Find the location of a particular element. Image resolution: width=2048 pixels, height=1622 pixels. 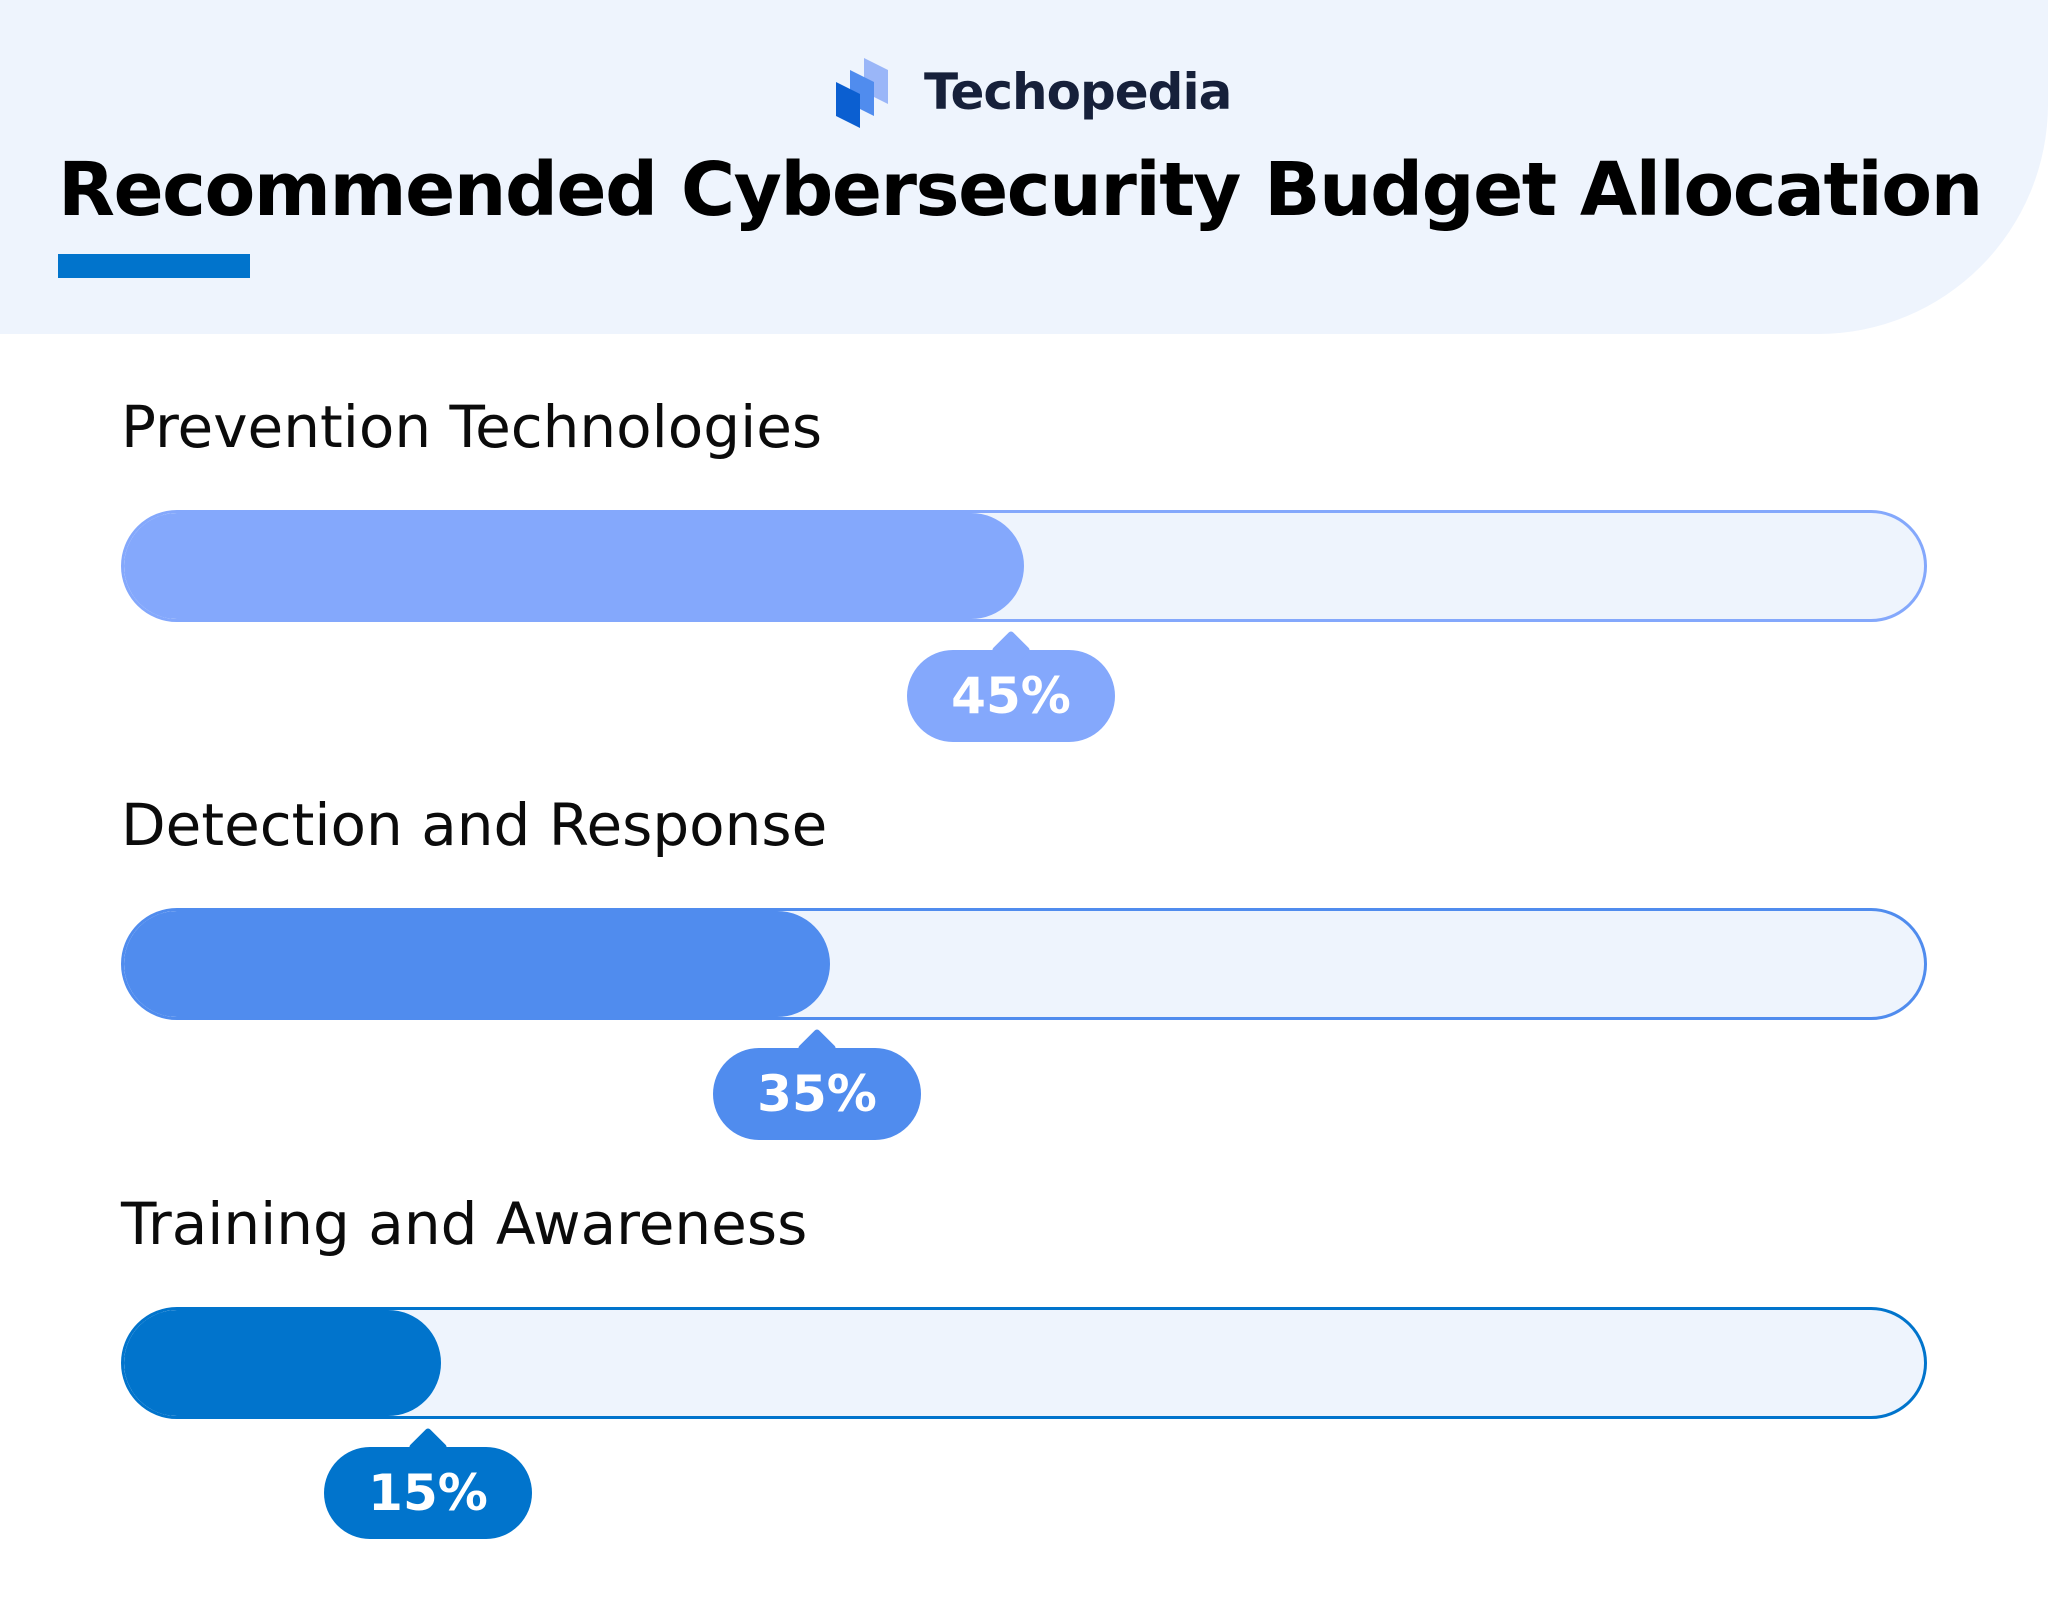

bar-label: Prevention Technologies is located at coordinates (472, 427).